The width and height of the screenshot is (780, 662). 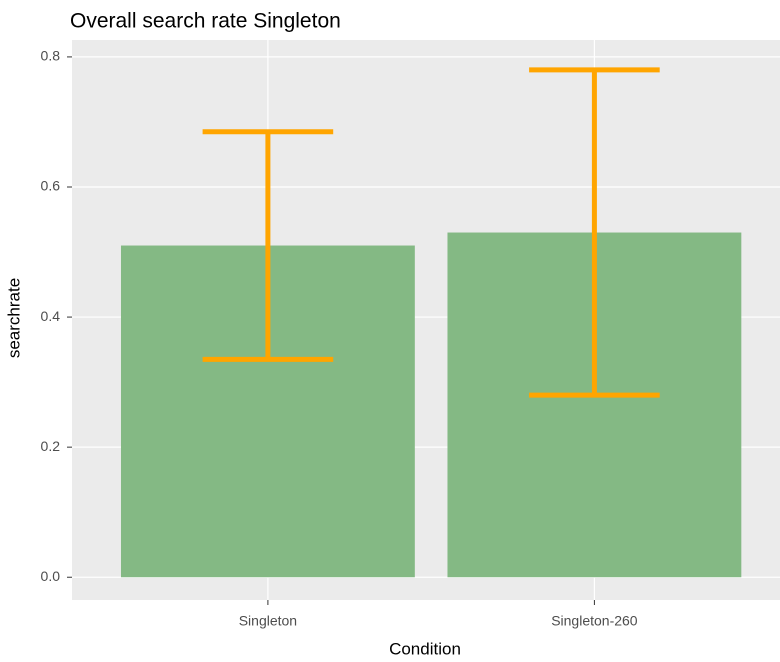 What do you see at coordinates (51, 446) in the screenshot?
I see `y-tick-label: 0.2` at bounding box center [51, 446].